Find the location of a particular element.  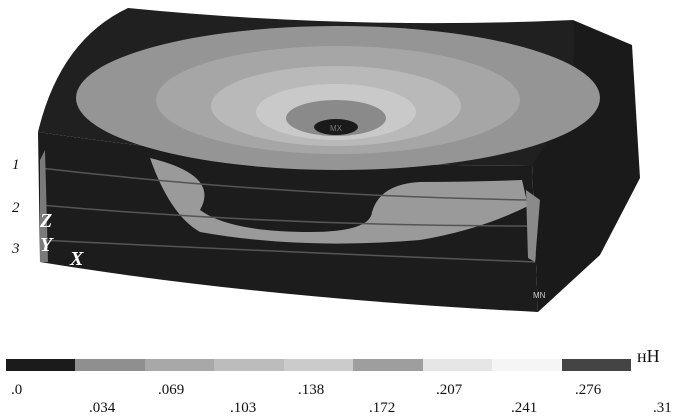

legend-tick: .138 is located at coordinates (311, 390).